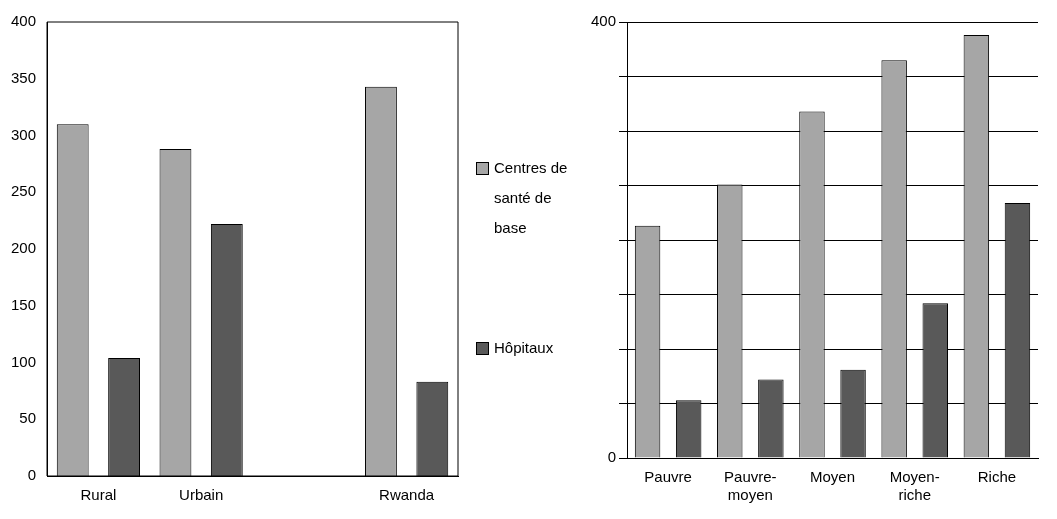  What do you see at coordinates (524, 348) in the screenshot?
I see `legend-label: Hôpitaux` at bounding box center [524, 348].